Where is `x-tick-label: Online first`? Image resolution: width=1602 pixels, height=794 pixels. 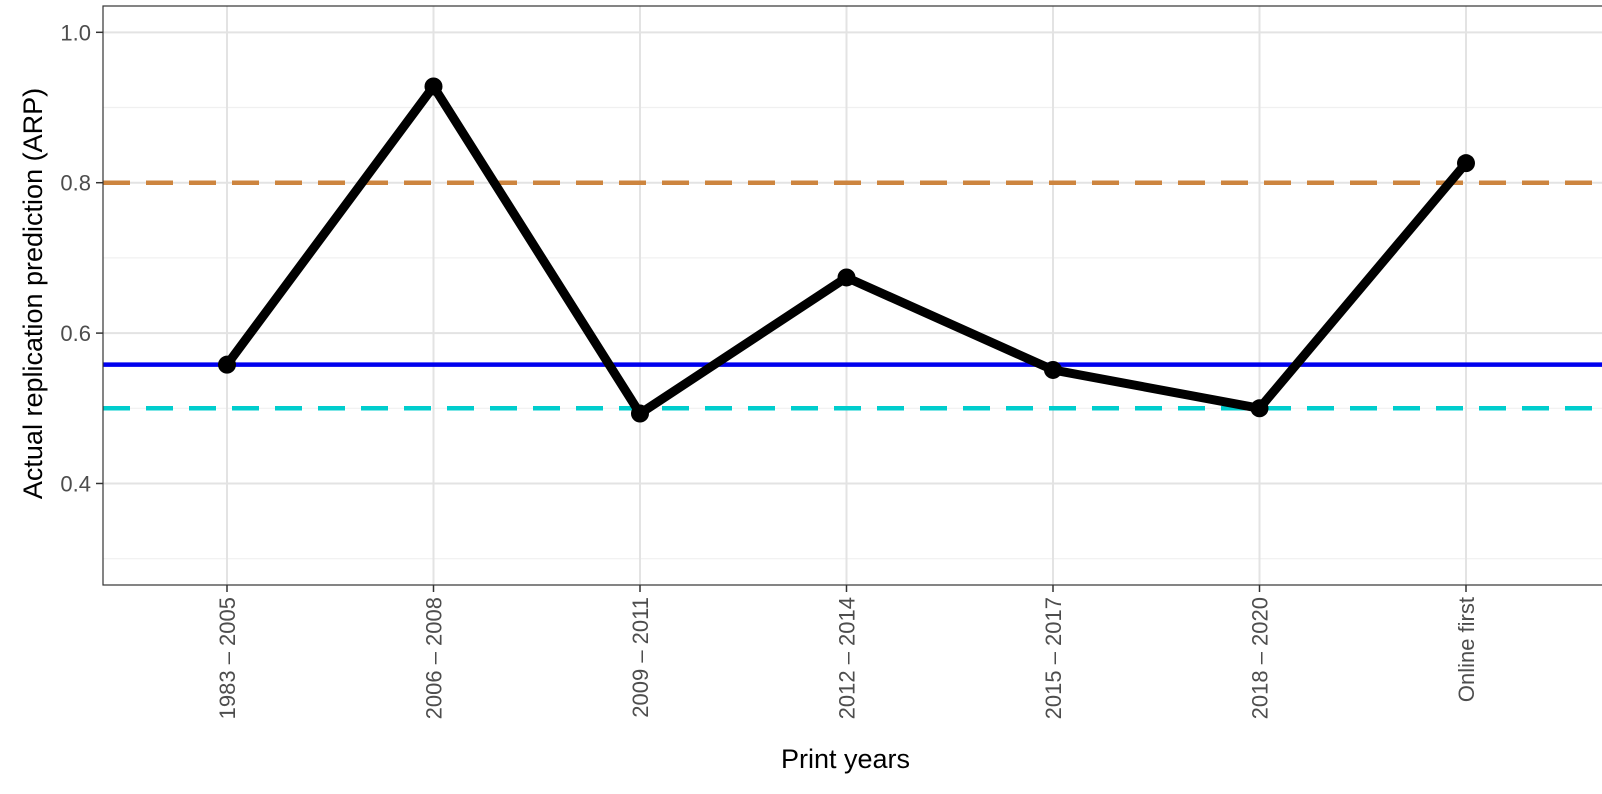 x-tick-label: Online first is located at coordinates (1466, 649).